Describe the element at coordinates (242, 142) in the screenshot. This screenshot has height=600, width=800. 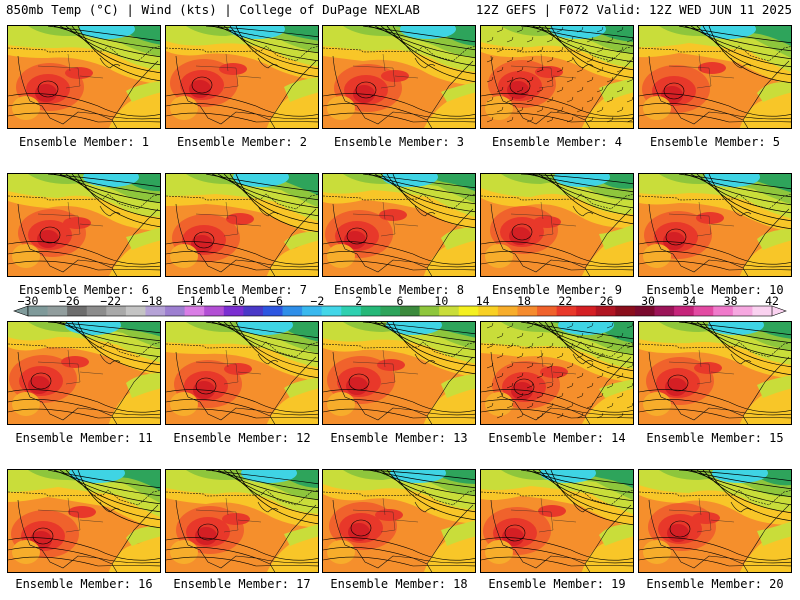
I see `ensemble-member-label: Ensemble Member: 2` at that location.